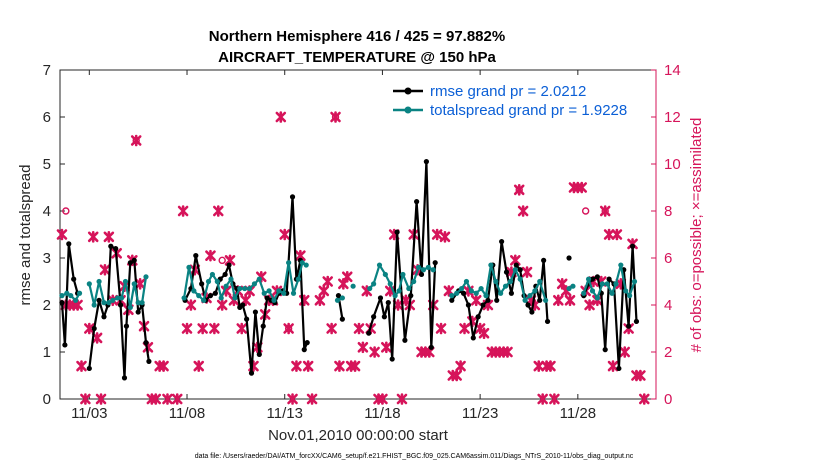 This screenshot has width=830, height=470. I want to click on y-tick-label: 6, so click(47, 117).